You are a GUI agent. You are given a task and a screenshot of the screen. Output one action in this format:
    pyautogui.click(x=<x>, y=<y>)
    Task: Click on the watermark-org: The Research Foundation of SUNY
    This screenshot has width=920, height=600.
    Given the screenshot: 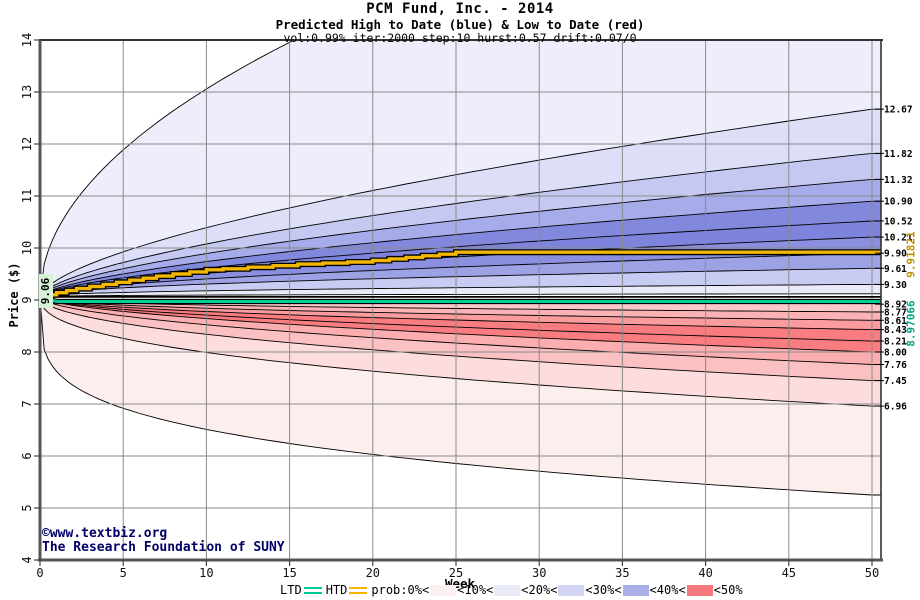 What is the action you would take?
    pyautogui.click(x=163, y=547)
    